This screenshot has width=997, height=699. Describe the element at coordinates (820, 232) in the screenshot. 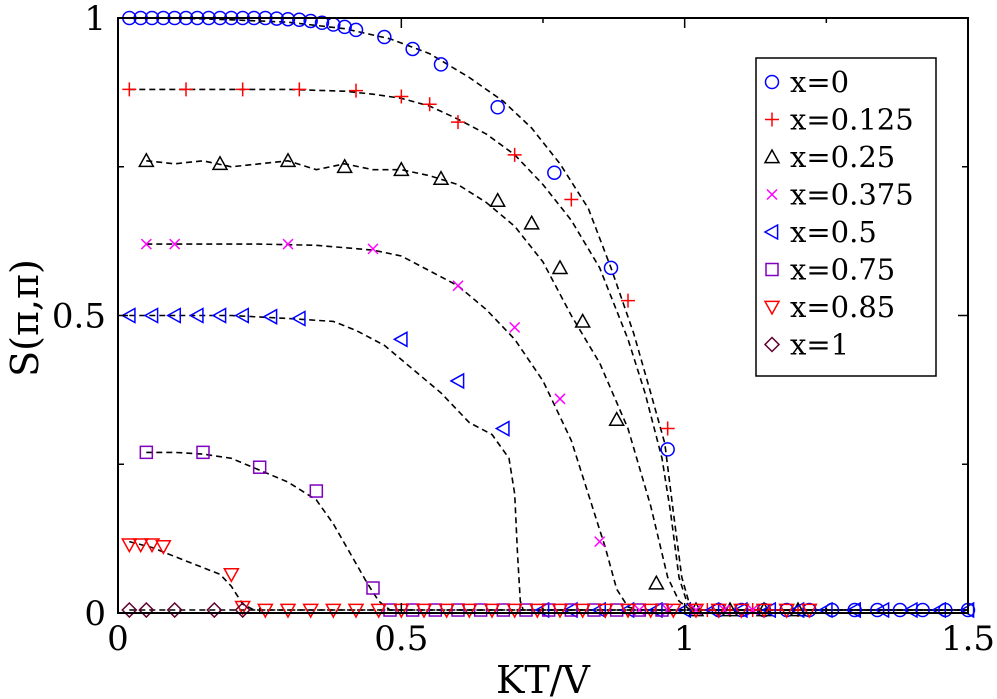

I see `legend-item: x=0.5` at that location.